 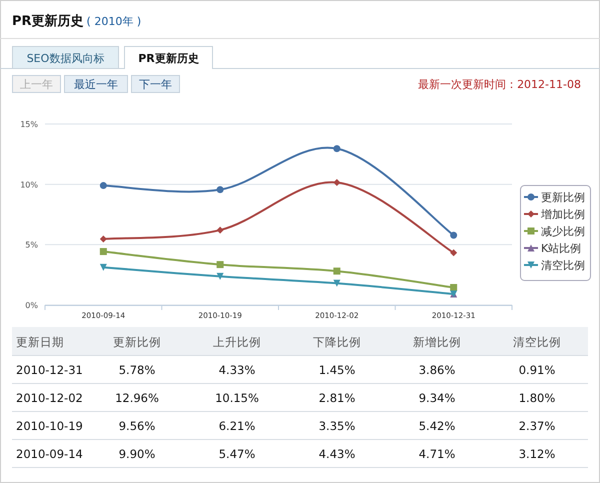 I want to click on text: 更新比例, so click(x=137, y=342).